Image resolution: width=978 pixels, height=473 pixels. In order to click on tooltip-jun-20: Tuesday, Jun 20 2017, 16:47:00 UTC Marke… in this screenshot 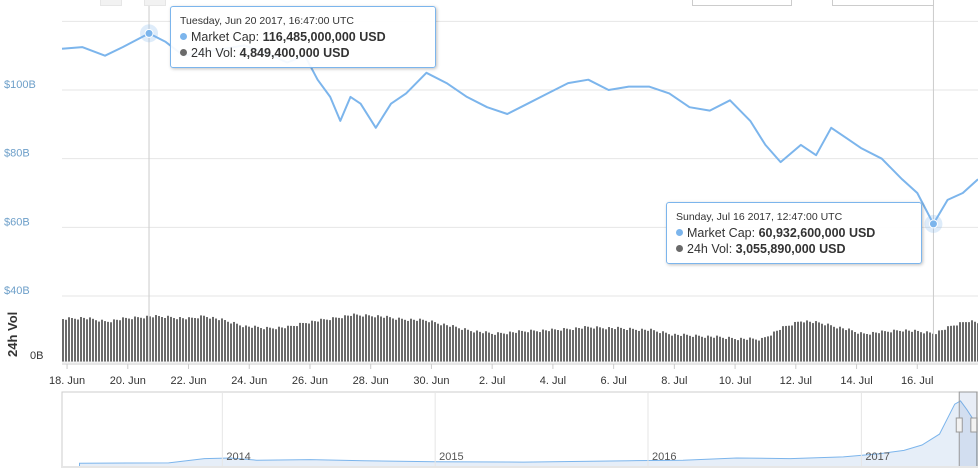, I will do `click(303, 37)`.